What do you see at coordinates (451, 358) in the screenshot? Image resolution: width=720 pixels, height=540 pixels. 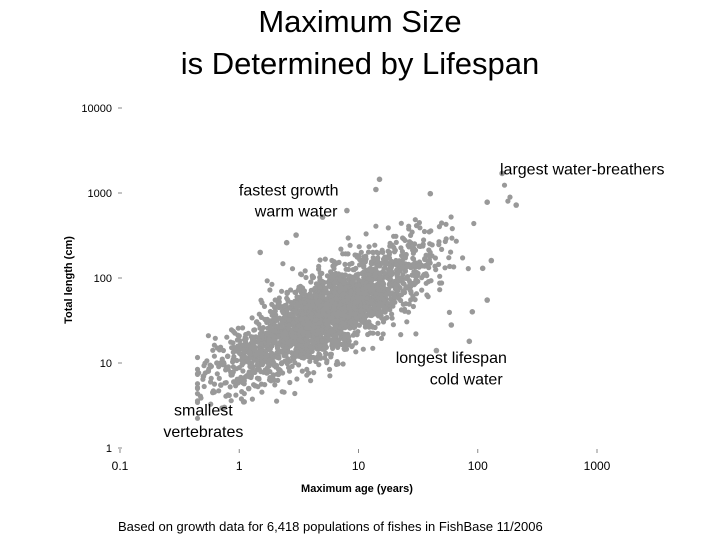 I see `annotation-label: longest lifespan` at bounding box center [451, 358].